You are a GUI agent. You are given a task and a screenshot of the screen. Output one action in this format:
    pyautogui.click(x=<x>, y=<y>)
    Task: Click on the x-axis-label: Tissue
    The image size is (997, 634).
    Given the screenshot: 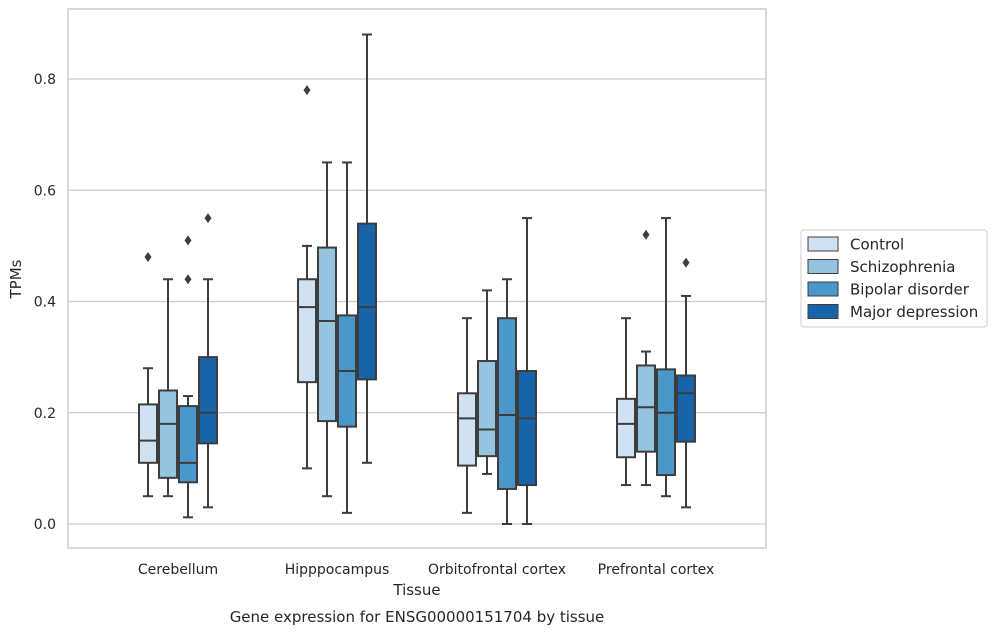 What is the action you would take?
    pyautogui.click(x=416, y=590)
    